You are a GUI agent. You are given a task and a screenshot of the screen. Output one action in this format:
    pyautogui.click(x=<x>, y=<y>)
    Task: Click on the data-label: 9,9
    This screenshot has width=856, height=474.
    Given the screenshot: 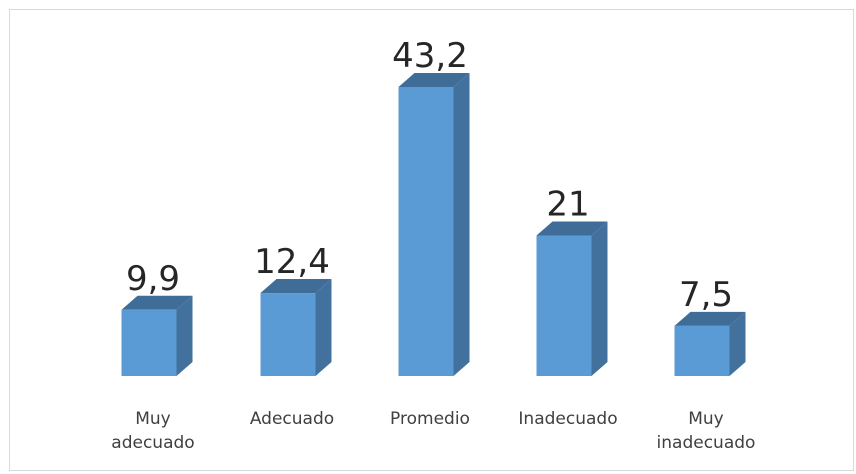 What is the action you would take?
    pyautogui.click(x=153, y=279)
    